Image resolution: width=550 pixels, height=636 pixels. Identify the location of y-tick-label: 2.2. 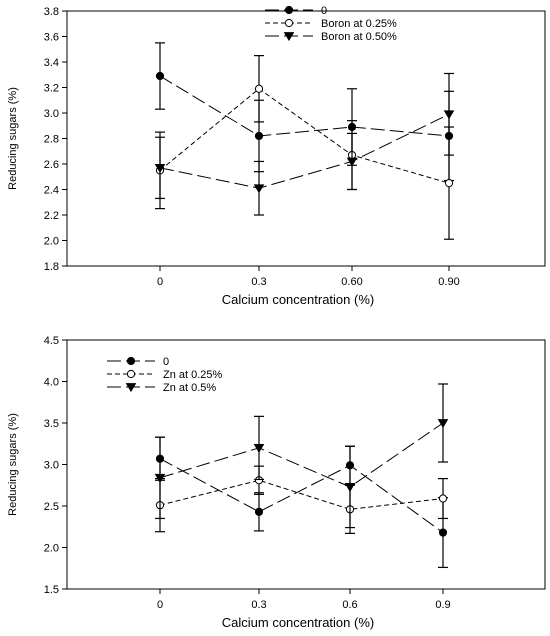
(51, 216).